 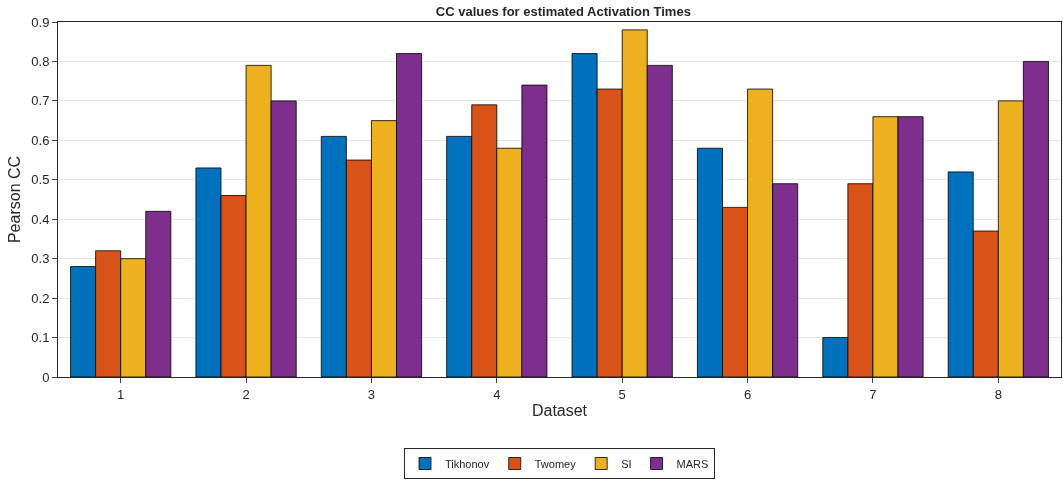 What do you see at coordinates (371, 394) in the screenshot?
I see `x-tick-label: 3` at bounding box center [371, 394].